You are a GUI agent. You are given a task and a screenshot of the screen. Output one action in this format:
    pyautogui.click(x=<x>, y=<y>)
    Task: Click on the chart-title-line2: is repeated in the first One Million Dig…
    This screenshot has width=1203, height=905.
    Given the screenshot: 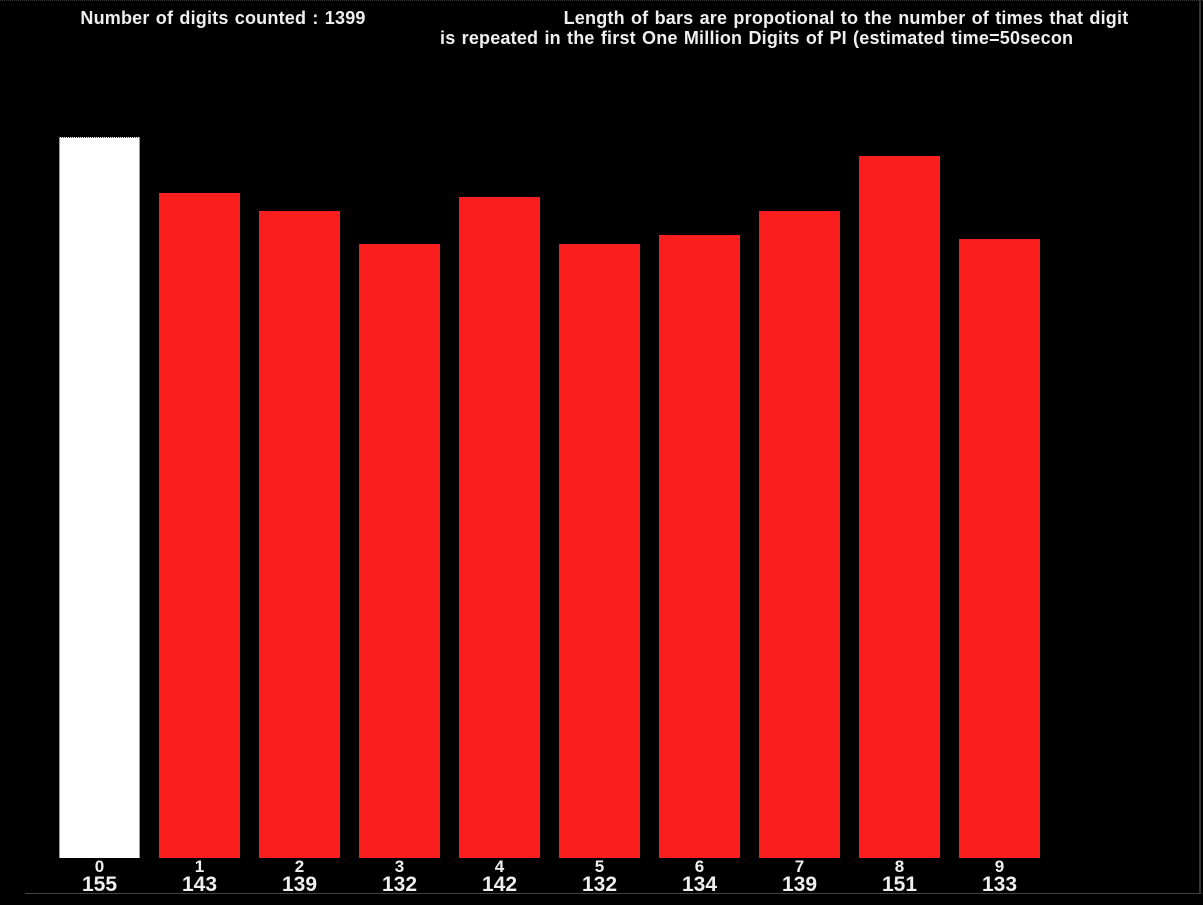 What is the action you would take?
    pyautogui.click(x=757, y=38)
    